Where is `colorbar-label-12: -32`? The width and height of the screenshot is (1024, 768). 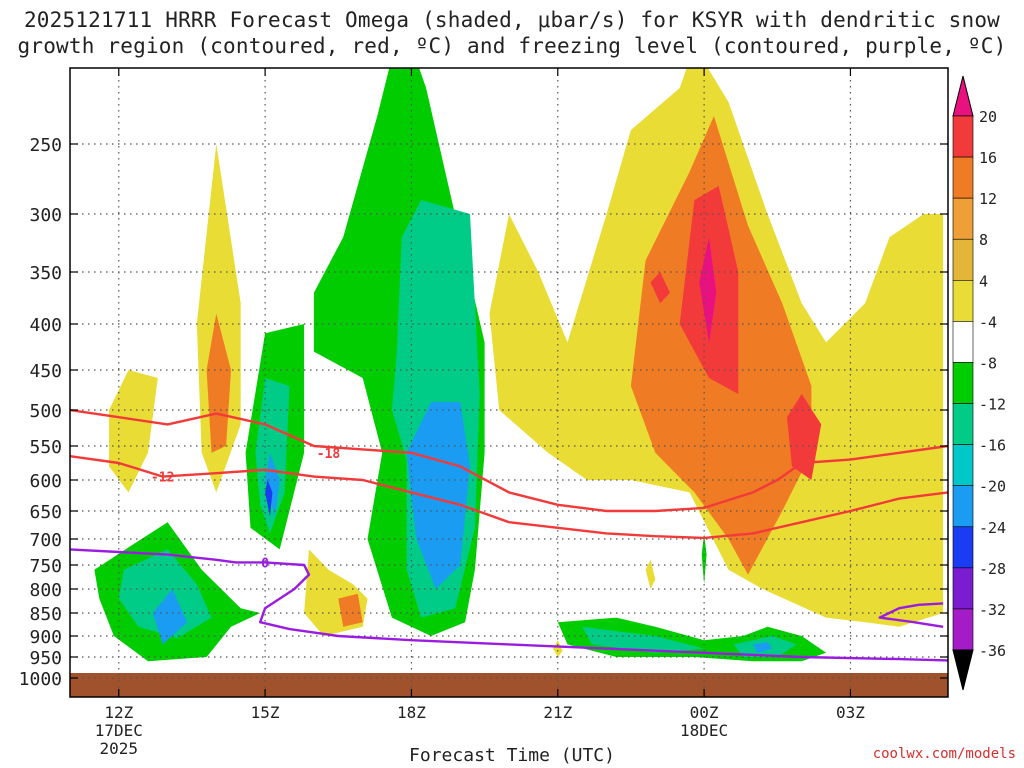 colorbar-label-12: -32 is located at coordinates (992, 610).